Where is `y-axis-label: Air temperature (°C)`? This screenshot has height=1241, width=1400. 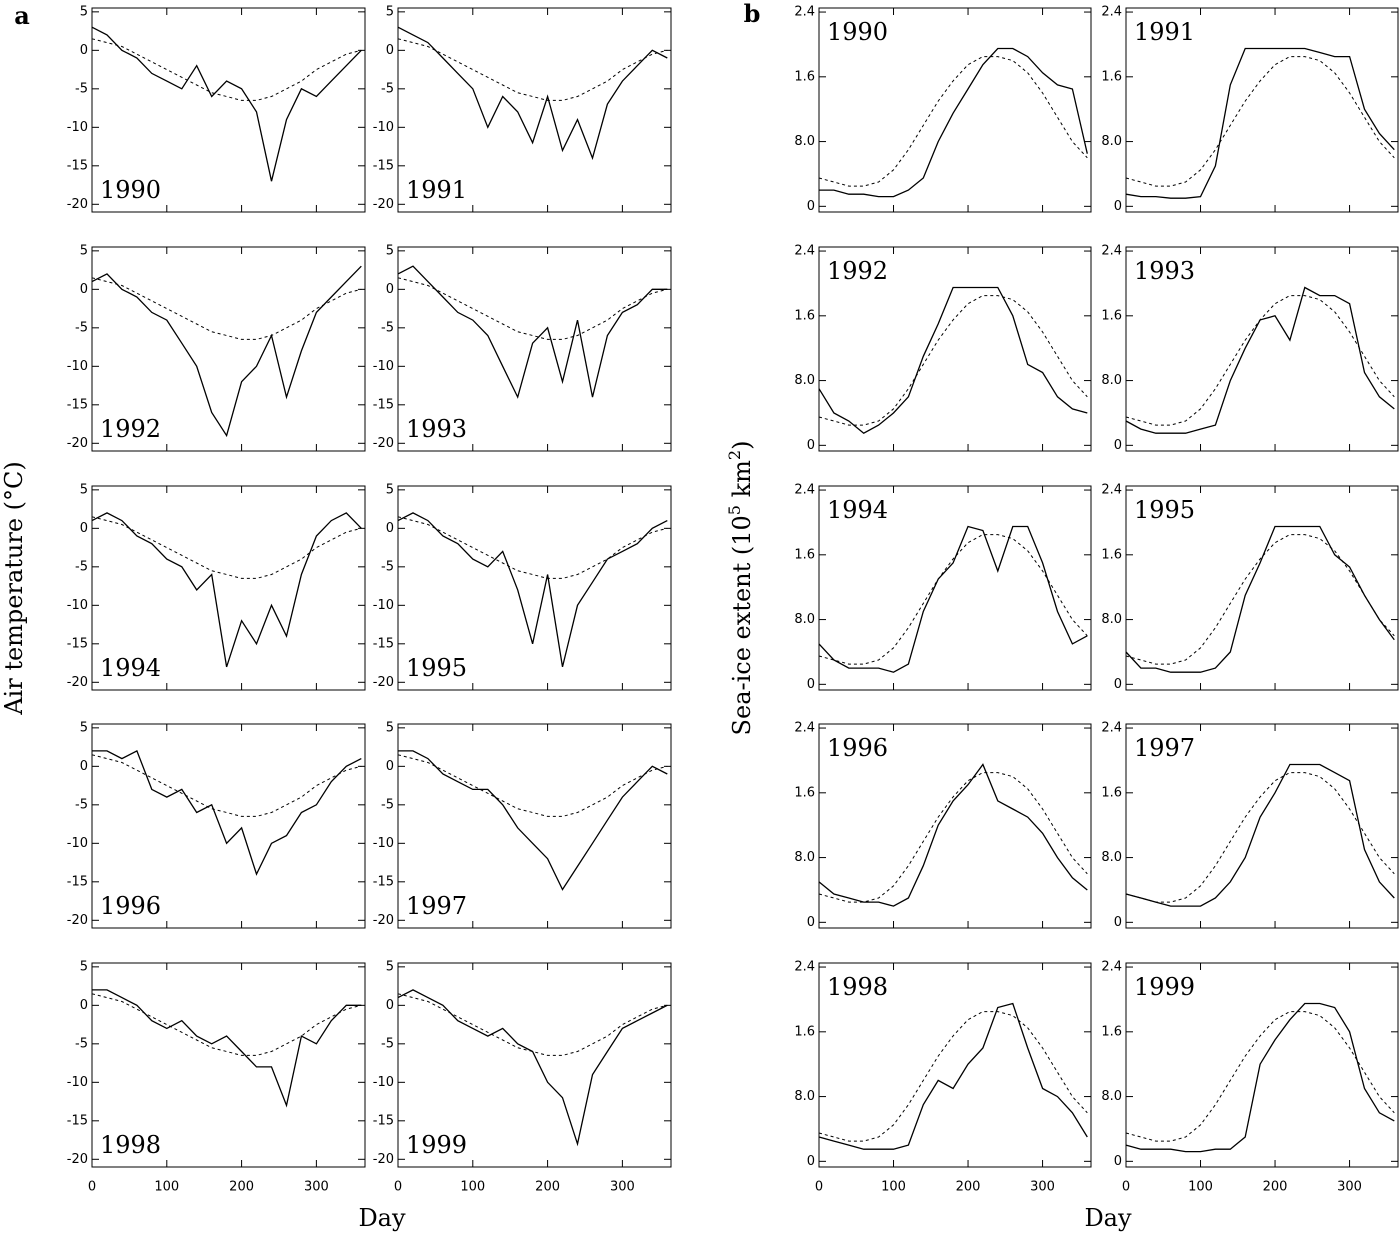
y-axis-label: Air temperature (°C) is located at coordinates (14, 588).